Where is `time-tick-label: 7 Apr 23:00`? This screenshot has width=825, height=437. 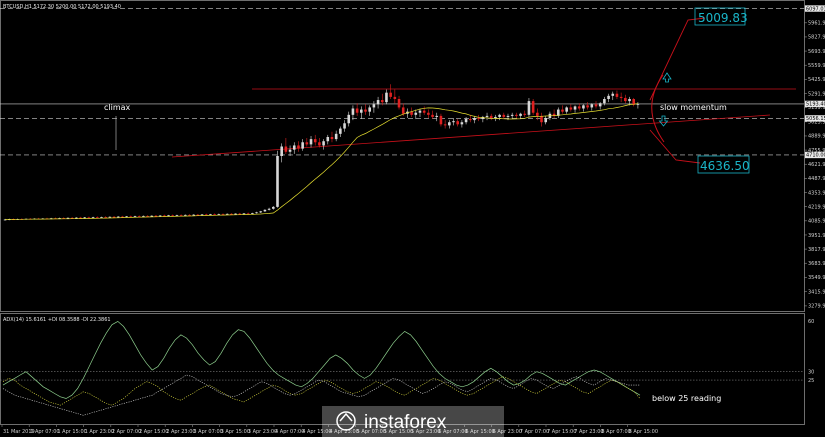
time-tick-label: 7 Apr 23:00 is located at coordinates (588, 432).